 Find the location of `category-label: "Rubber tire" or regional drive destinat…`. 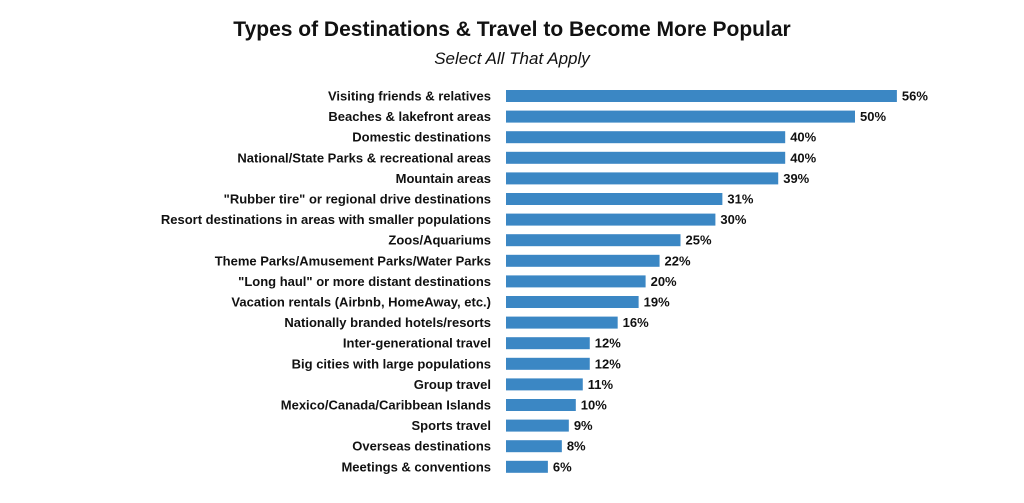

category-label: "Rubber tire" or regional drive destinat… is located at coordinates (357, 199).